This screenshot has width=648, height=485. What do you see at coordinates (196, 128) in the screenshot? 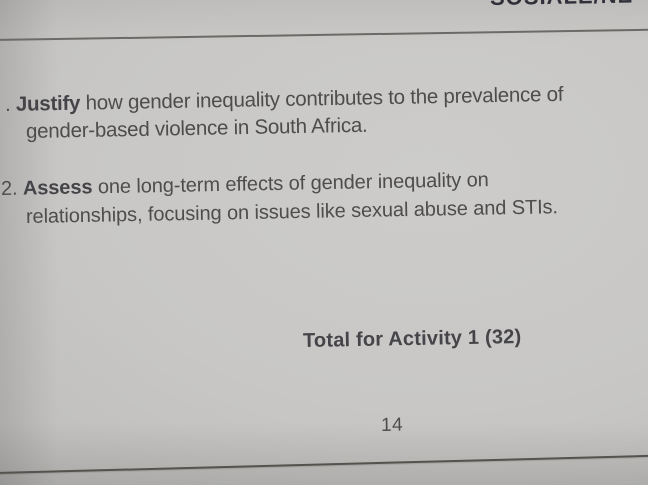
I see `question-1-line-2: gender-based violence in South Africa.` at bounding box center [196, 128].